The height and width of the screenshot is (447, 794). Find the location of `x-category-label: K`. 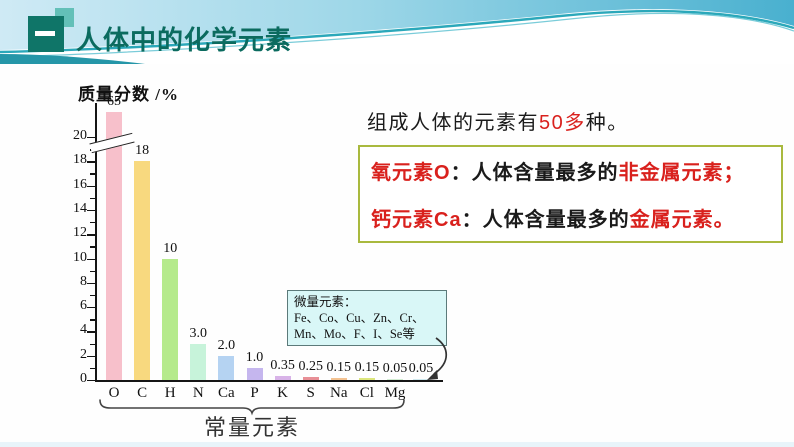

x-category-label: K is located at coordinates (283, 393).